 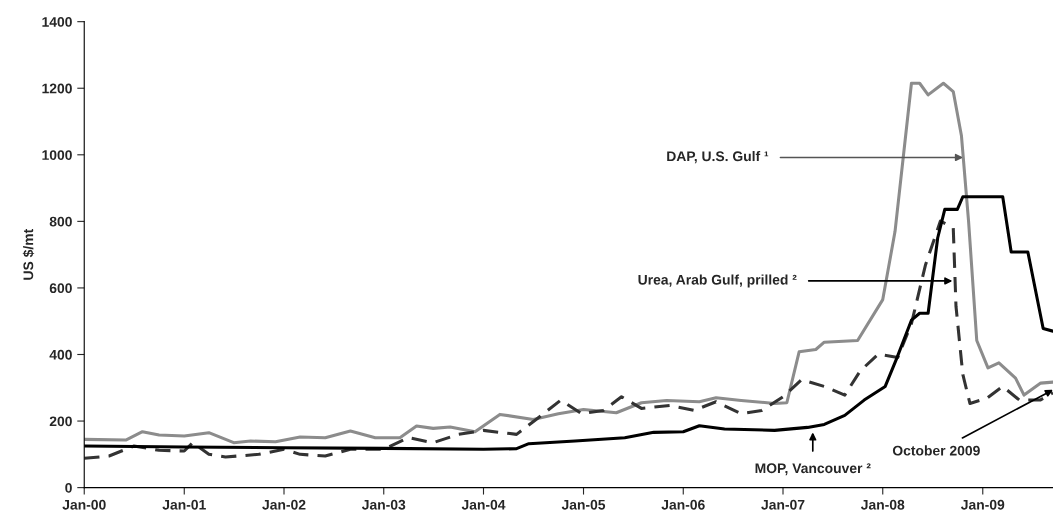 I want to click on y-tick-label: 0, so click(x=68, y=487).